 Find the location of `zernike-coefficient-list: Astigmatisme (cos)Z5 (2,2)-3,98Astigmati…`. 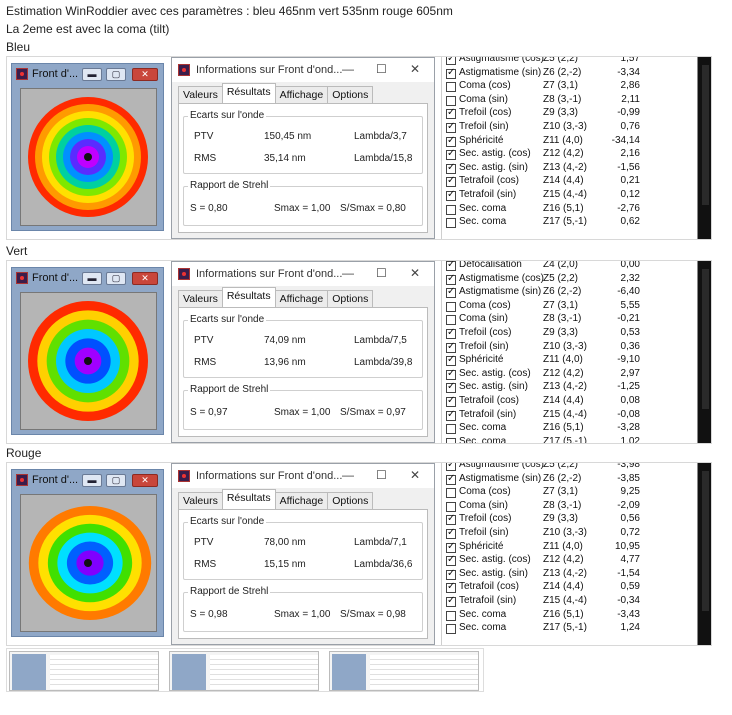

zernike-coefficient-list: Astigmatisme (cos)Z5 (2,2)-3,98Astigmati… is located at coordinates (569, 554).